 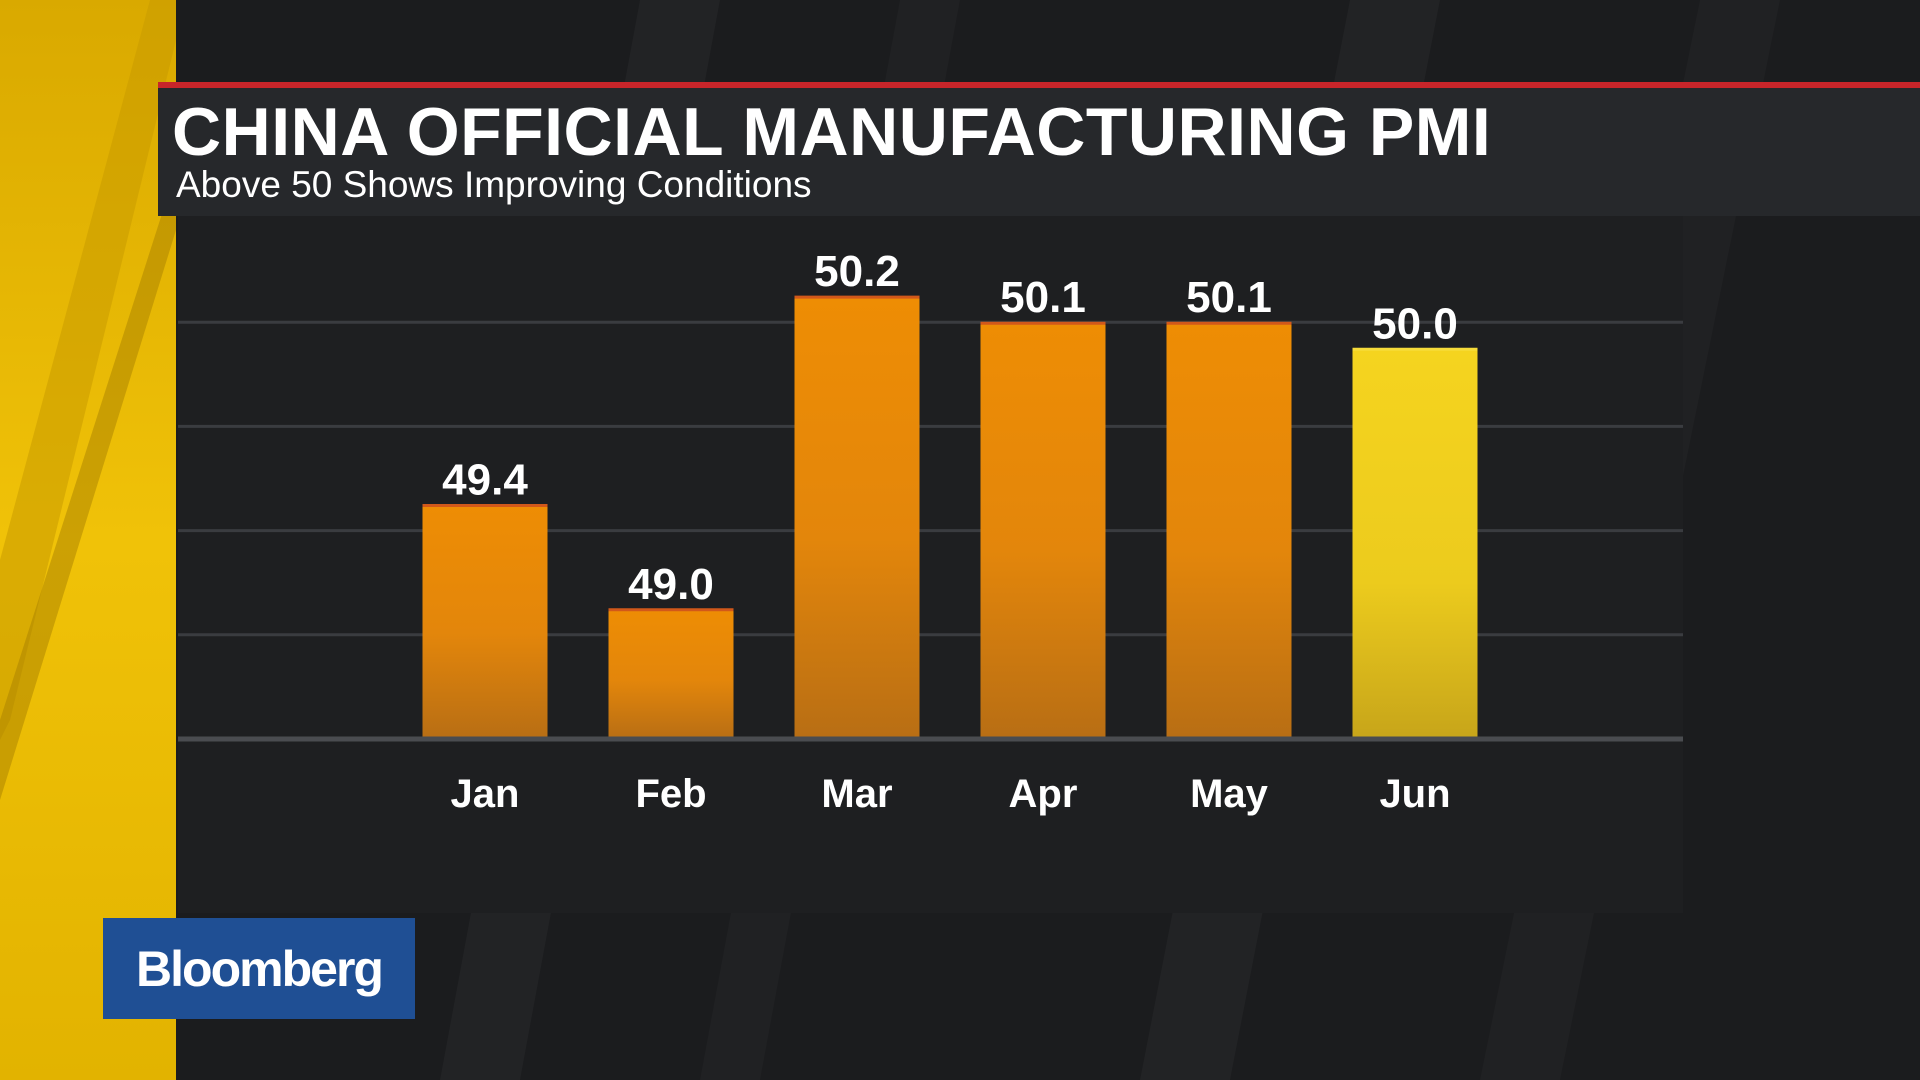 I want to click on bloomberg-logo: Bloomberg, so click(x=259, y=968).